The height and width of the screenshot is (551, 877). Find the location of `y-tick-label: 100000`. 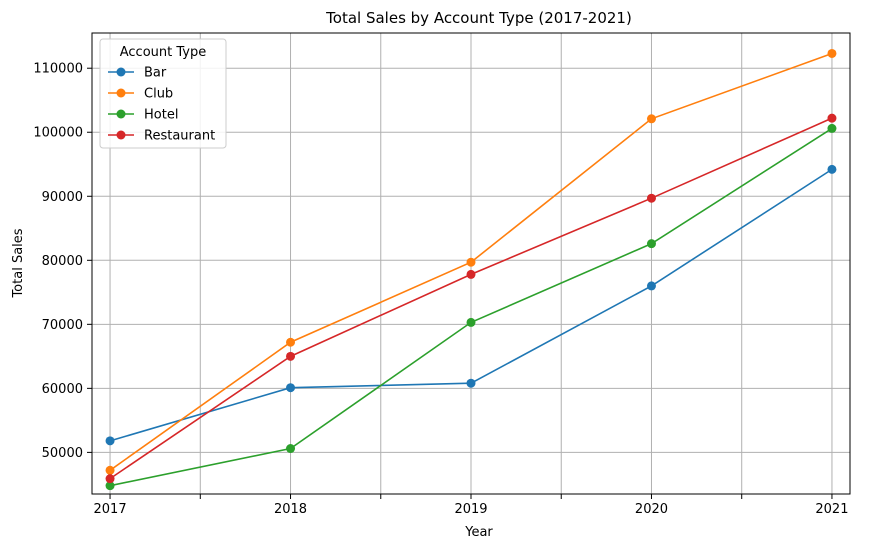

y-tick-label: 100000 is located at coordinates (58, 133).